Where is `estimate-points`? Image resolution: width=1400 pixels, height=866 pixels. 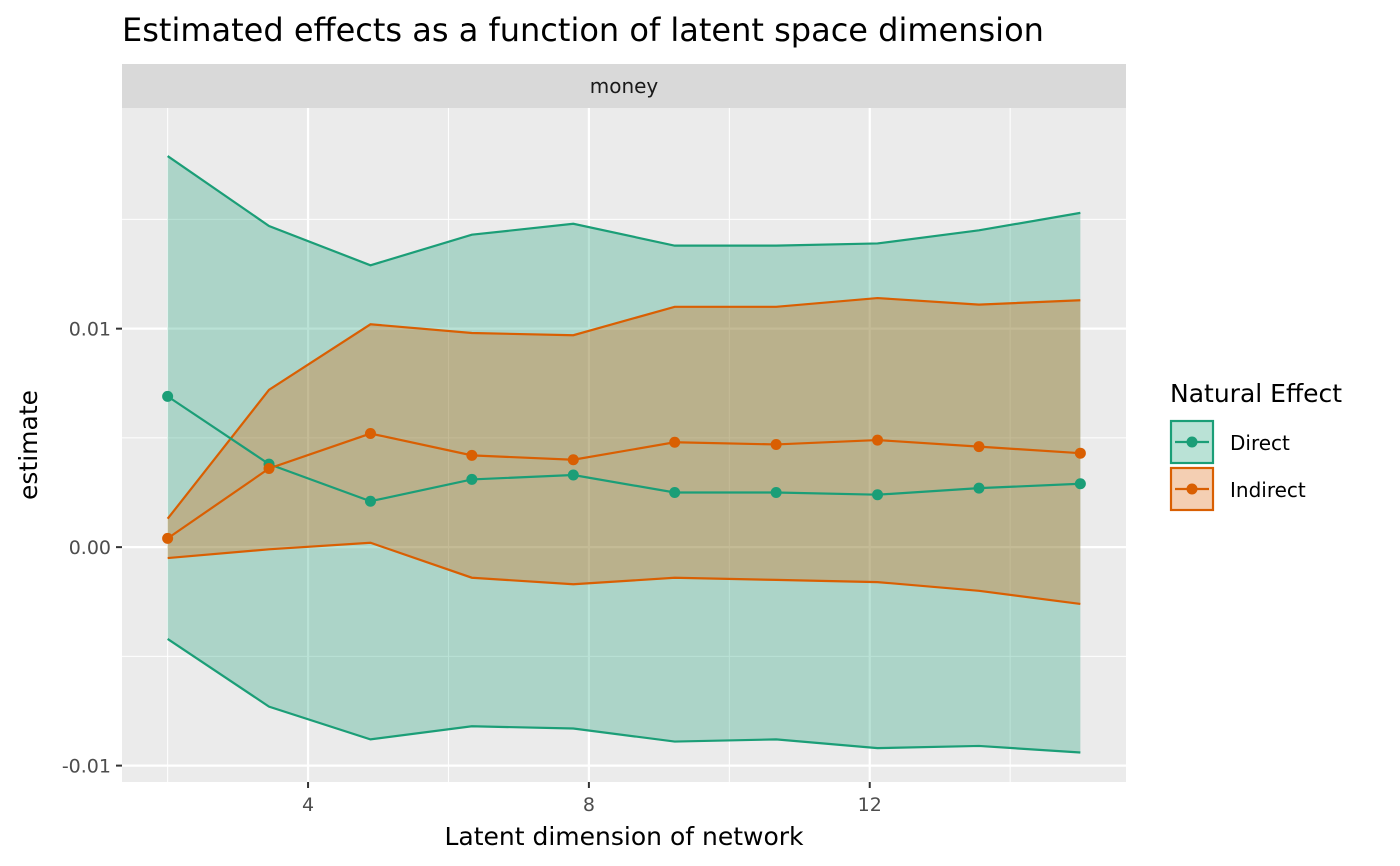
estimate-points is located at coordinates (624, 467).